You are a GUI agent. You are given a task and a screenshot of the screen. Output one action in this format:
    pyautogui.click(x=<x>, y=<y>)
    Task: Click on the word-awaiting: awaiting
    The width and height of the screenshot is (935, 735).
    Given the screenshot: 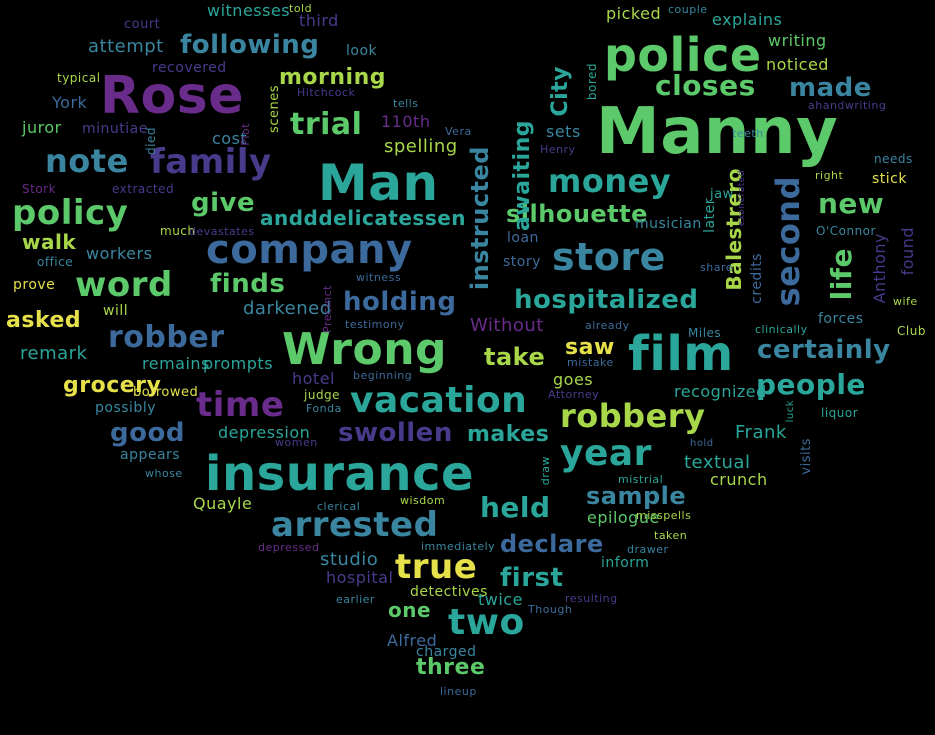 What is the action you would take?
    pyautogui.click(x=522, y=176)
    